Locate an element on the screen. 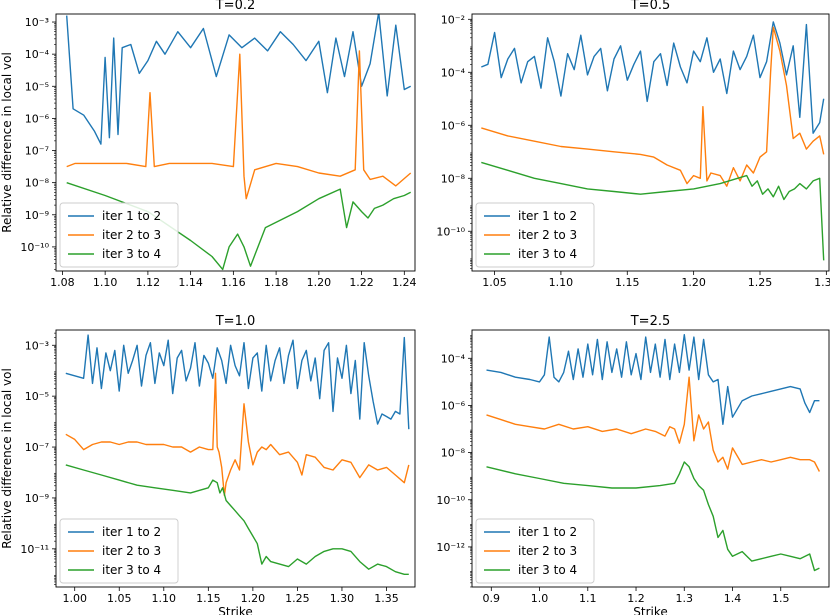 The width and height of the screenshot is (830, 615). x-tick-label: 1.14 is located at coordinates (190, 282).